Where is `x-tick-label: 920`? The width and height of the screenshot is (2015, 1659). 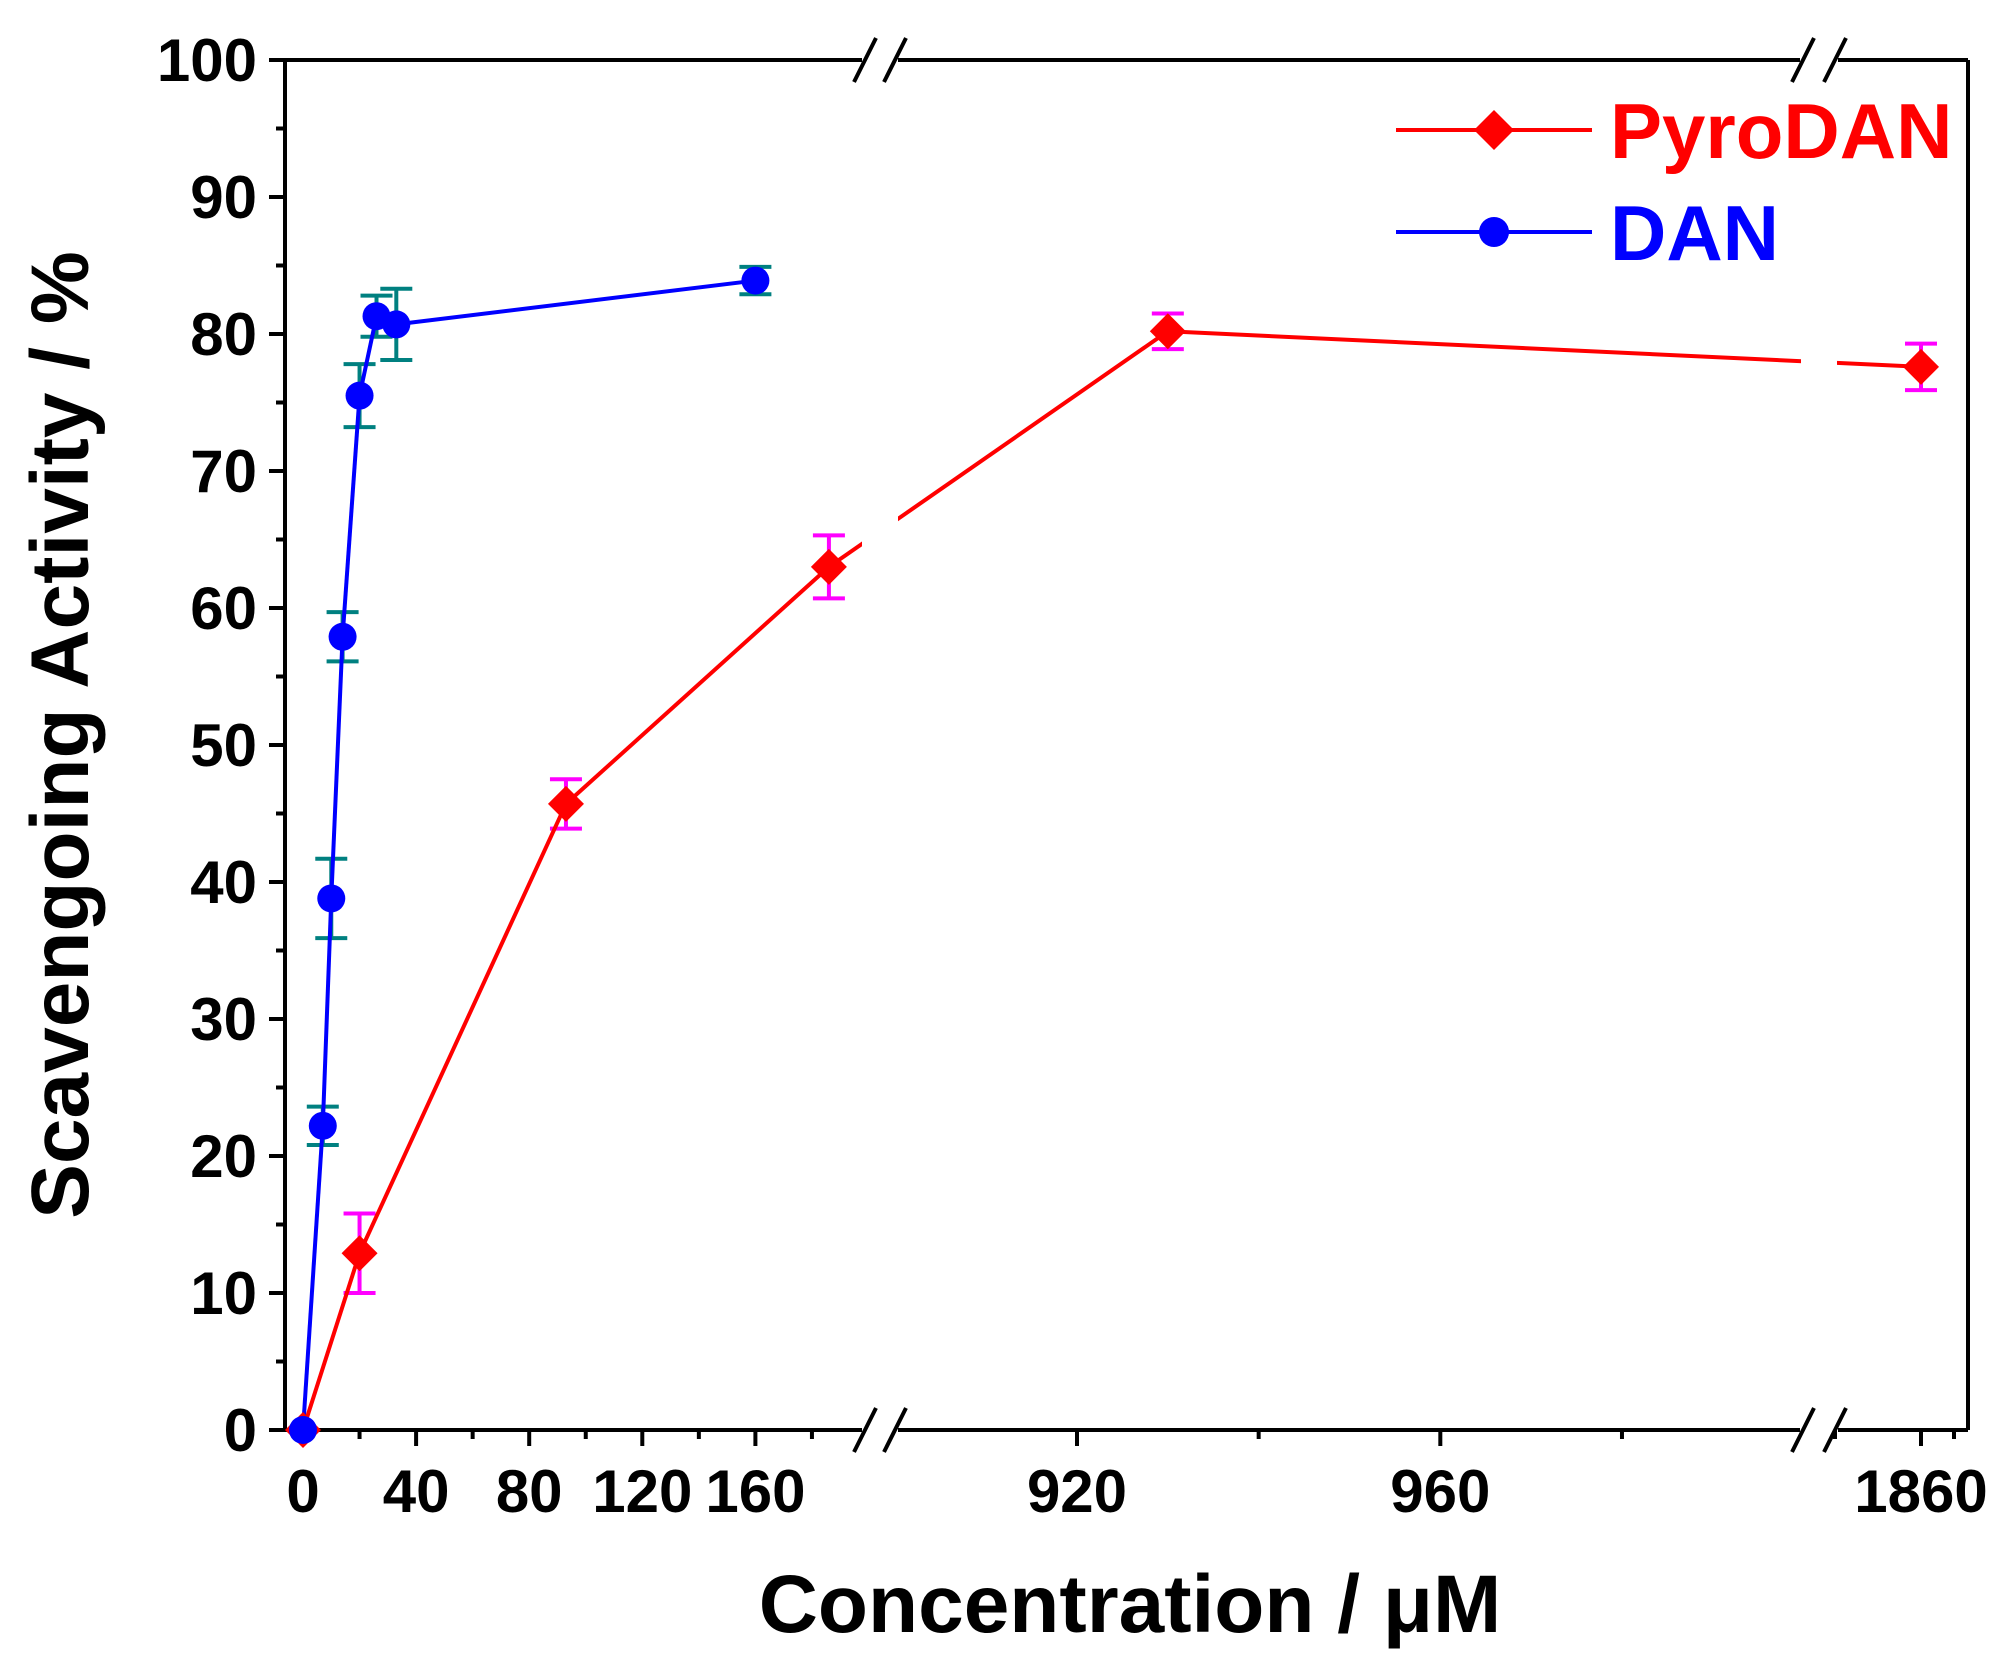 x-tick-label: 920 is located at coordinates (1077, 1491).